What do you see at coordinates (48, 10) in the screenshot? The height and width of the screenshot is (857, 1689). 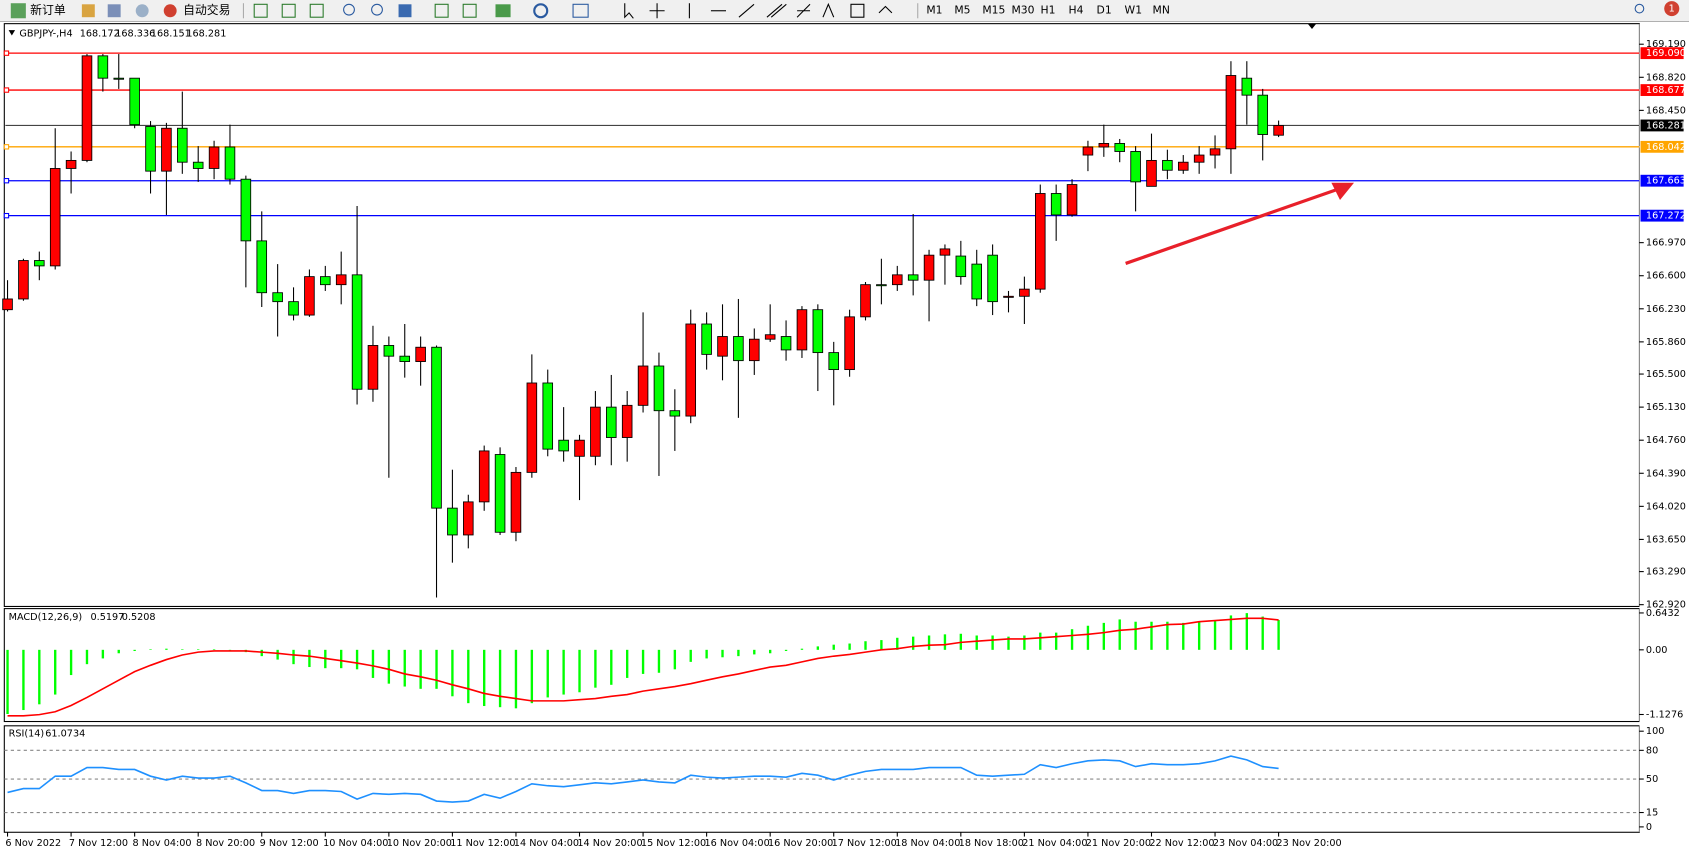 I see `new-order-button: 新订单` at bounding box center [48, 10].